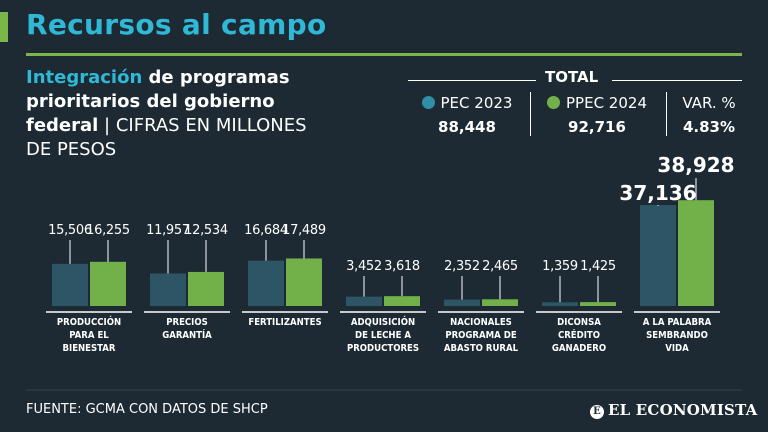  What do you see at coordinates (147, 409) in the screenshot?
I see `source-note: FUENTE: GCMA CON DATOS DE SHCP` at bounding box center [147, 409].